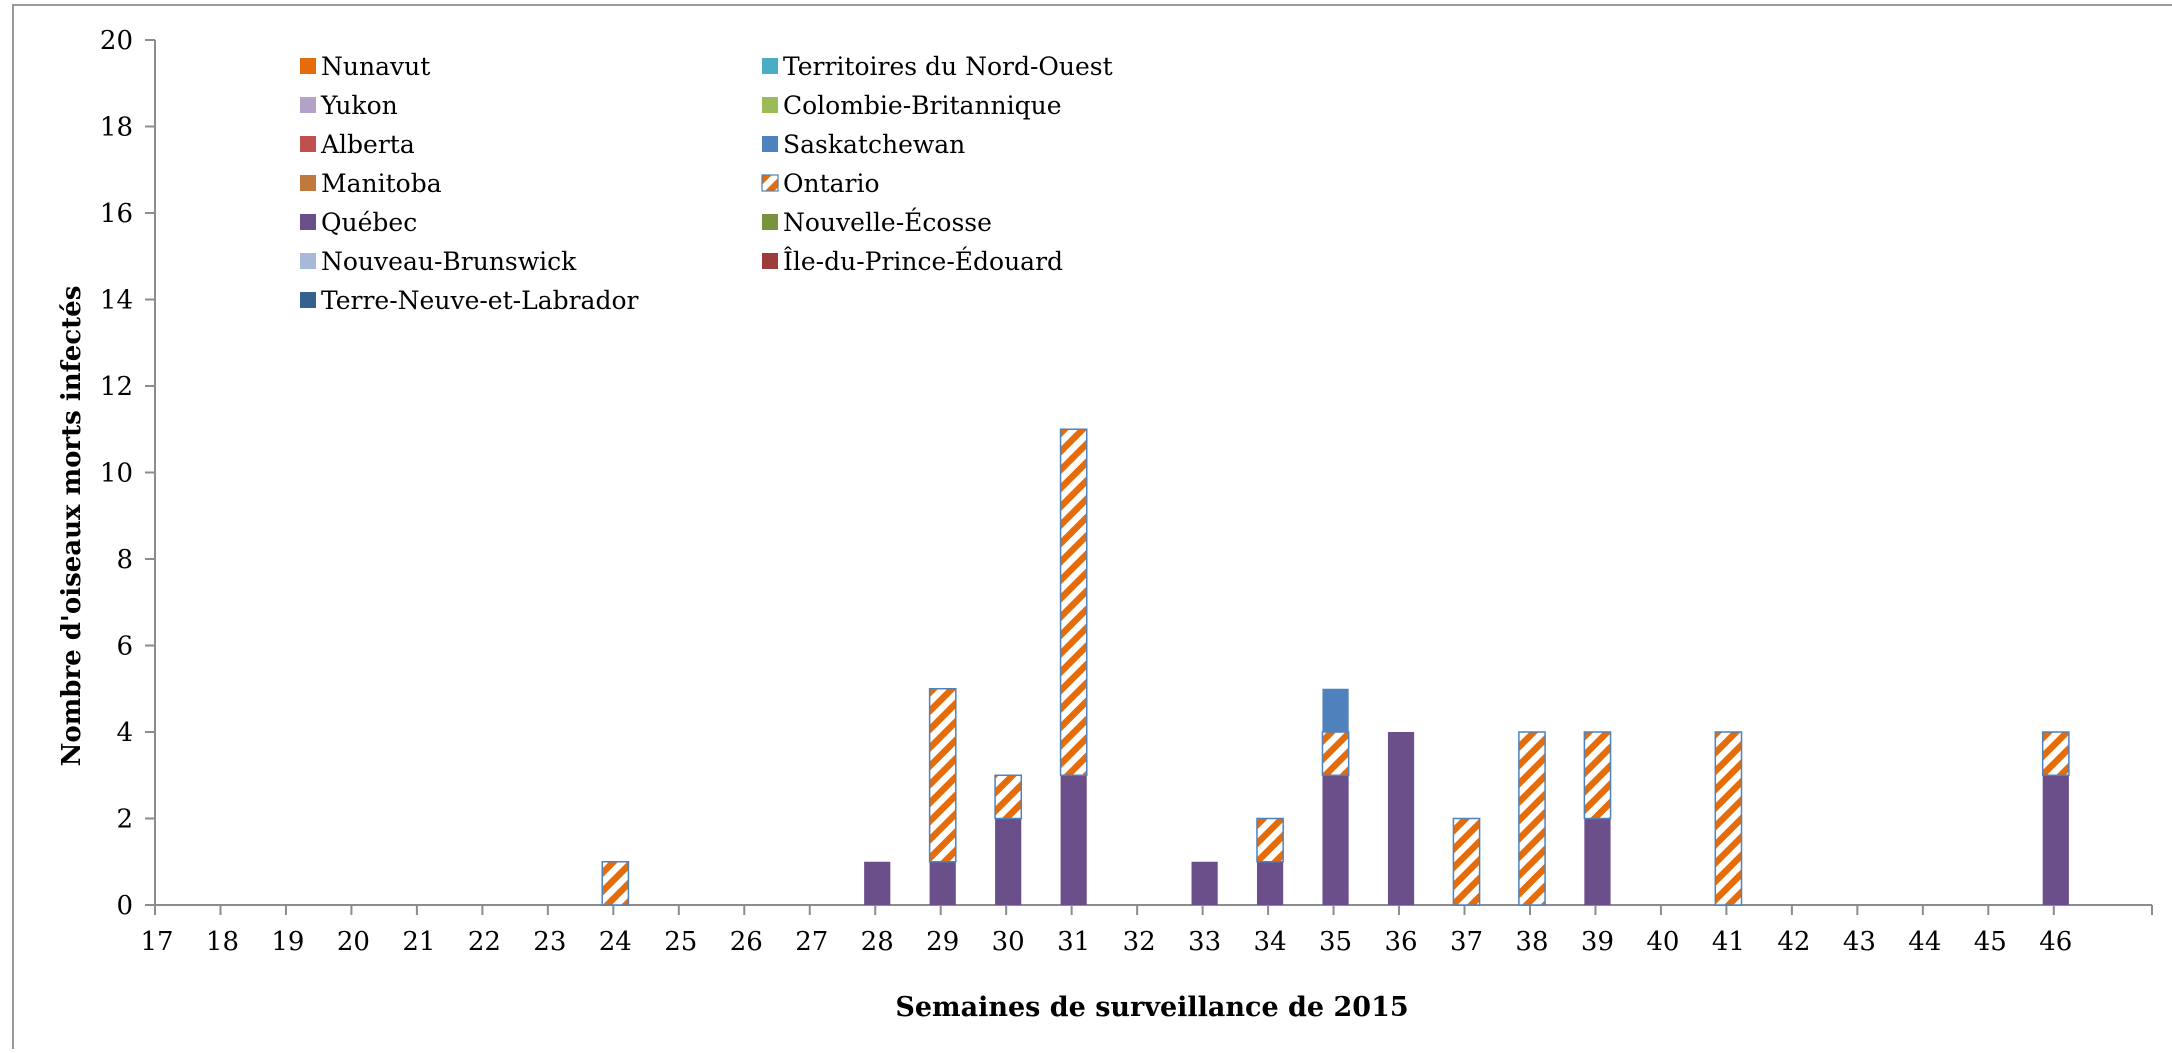 The height and width of the screenshot is (1053, 2172). I want to click on legend-label: Île-du-Prince-Édouard, so click(923, 261).